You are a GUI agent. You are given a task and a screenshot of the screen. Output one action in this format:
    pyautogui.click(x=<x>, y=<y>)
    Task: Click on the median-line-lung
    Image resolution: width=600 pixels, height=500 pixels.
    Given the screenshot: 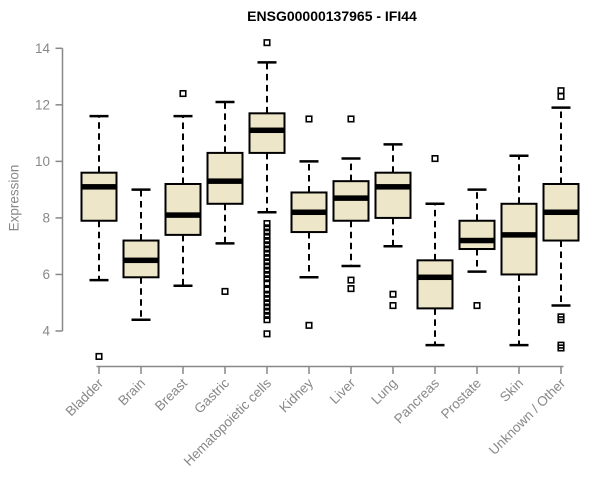 What is the action you would take?
    pyautogui.click(x=393, y=187)
    